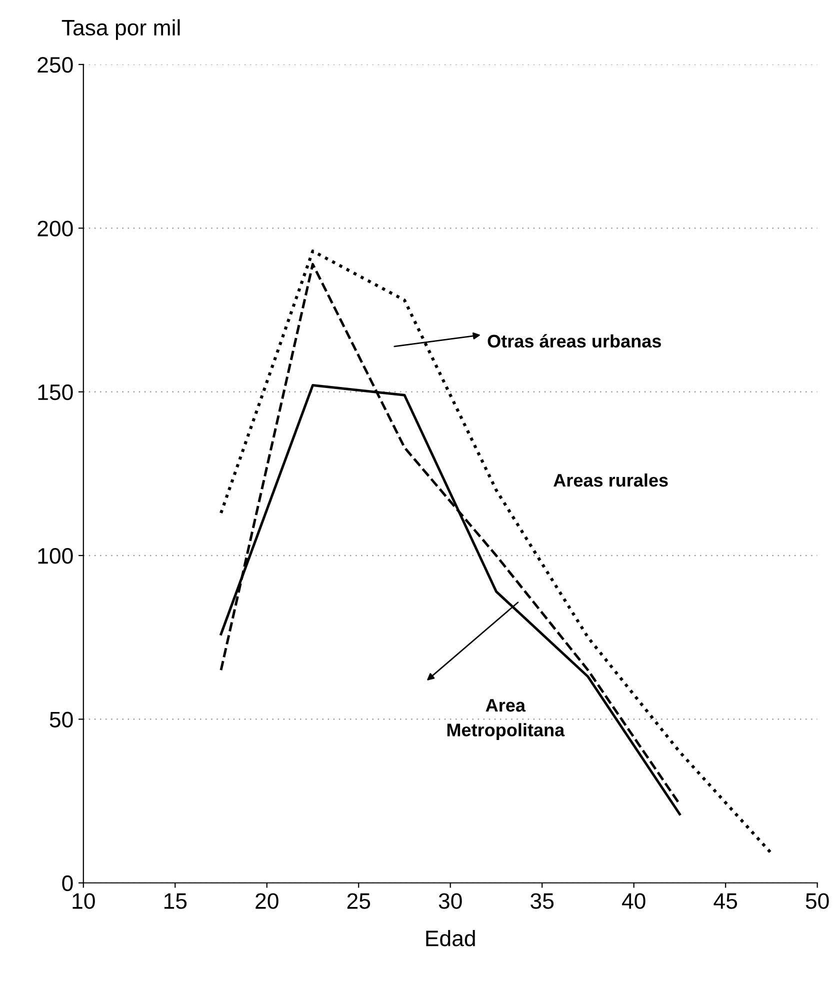 This screenshot has height=992, width=834. What do you see at coordinates (450, 901) in the screenshot?
I see `x-tick-label: 30` at bounding box center [450, 901].